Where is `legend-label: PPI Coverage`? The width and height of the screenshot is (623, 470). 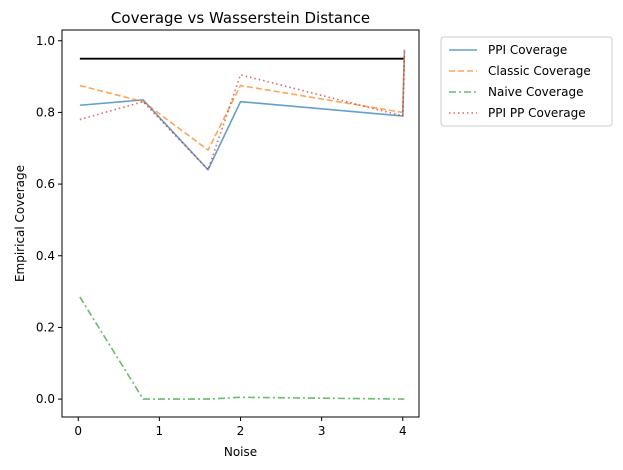
legend-label: PPI Coverage is located at coordinates (527, 50).